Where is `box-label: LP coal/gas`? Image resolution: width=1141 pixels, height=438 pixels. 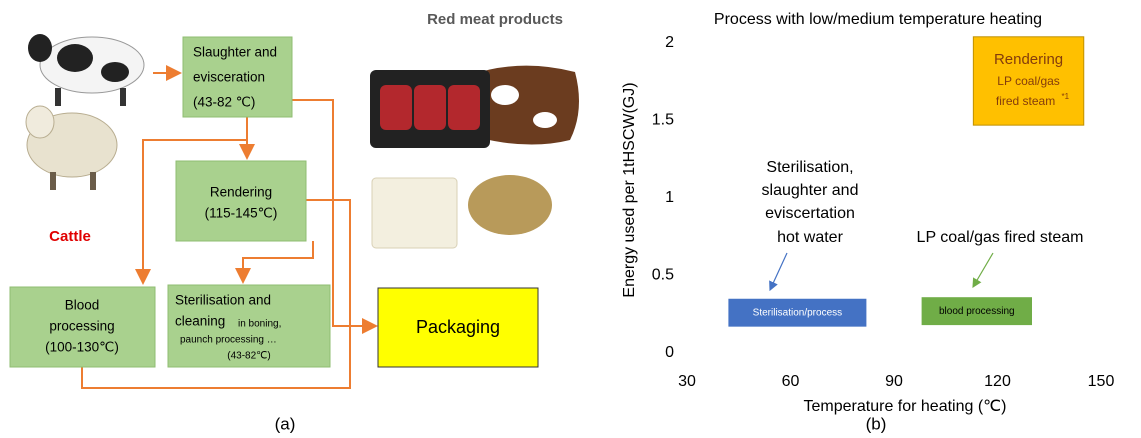
box-label: LP coal/gas is located at coordinates (1028, 81).